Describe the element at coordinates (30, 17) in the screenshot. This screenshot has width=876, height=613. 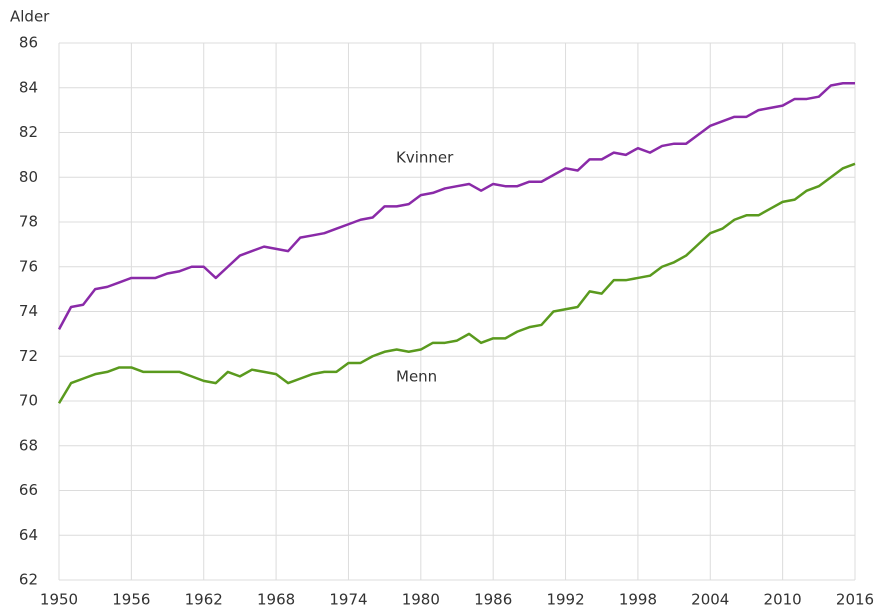
I see `y-axis-label: Alder` at that location.